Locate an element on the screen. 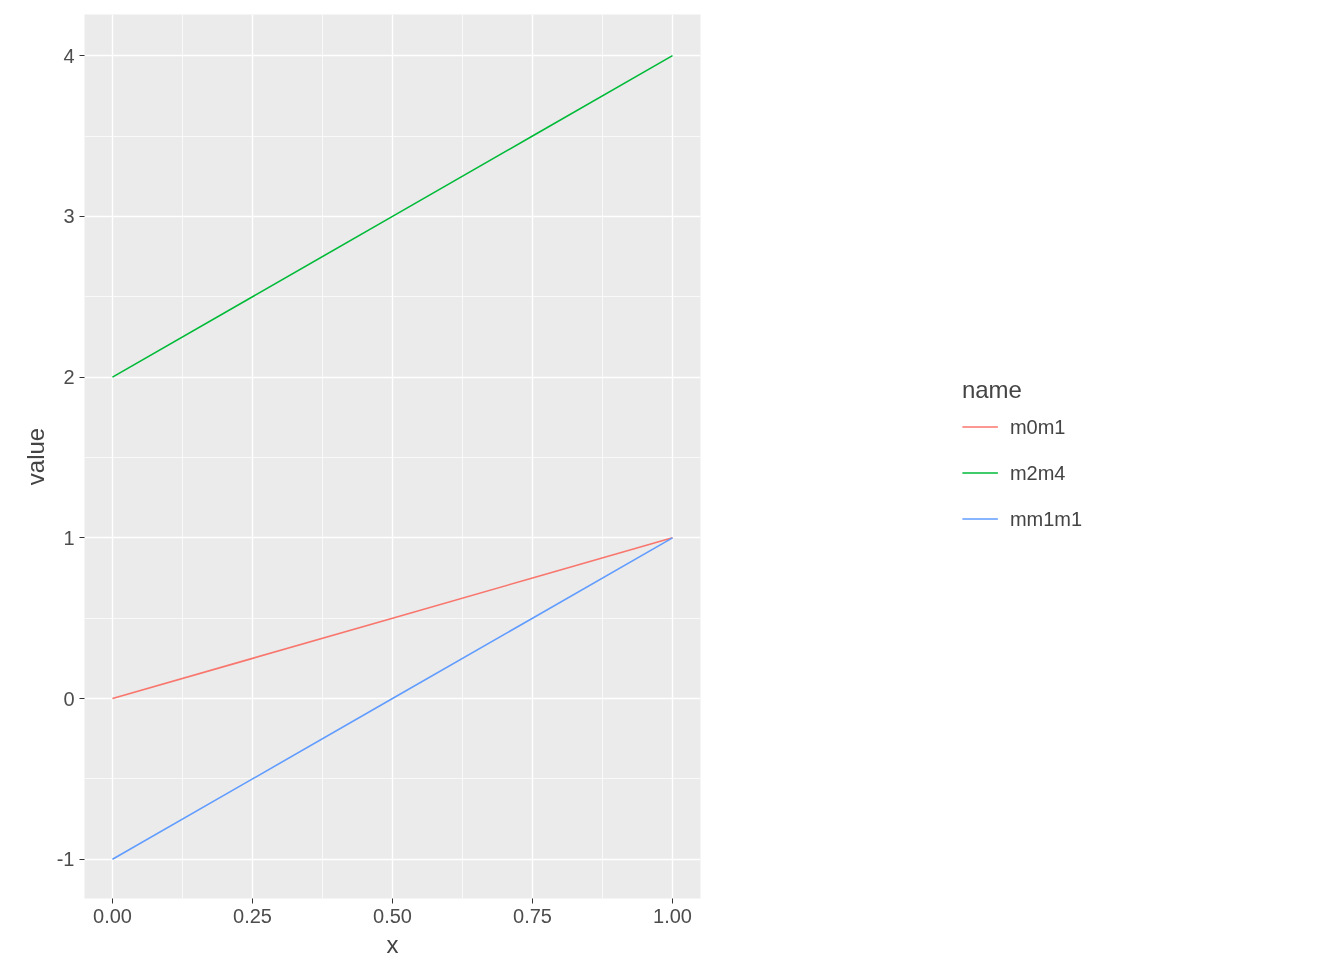 The width and height of the screenshot is (1344, 960). y-tick-label: -1 is located at coordinates (65, 859).